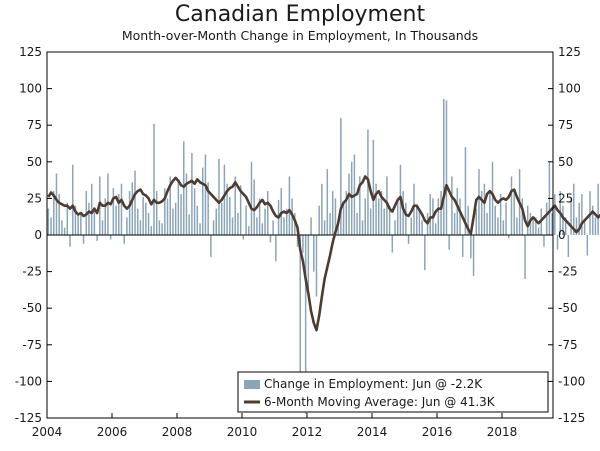 The height and width of the screenshot is (451, 600). Describe the element at coordinates (32, 272) in the screenshot. I see `y-tick-label-left: -25` at that location.